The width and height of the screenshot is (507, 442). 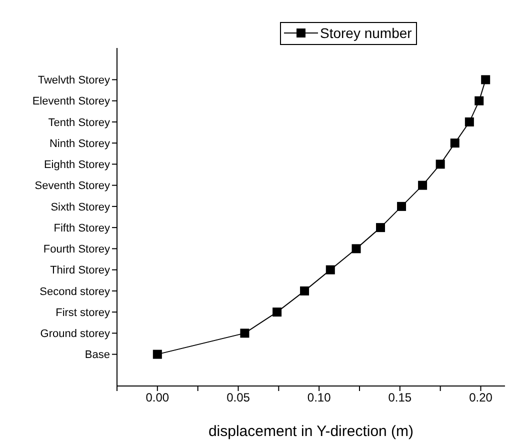 What do you see at coordinates (83, 312) in the screenshot?
I see `y-tick-label: First storey` at bounding box center [83, 312].